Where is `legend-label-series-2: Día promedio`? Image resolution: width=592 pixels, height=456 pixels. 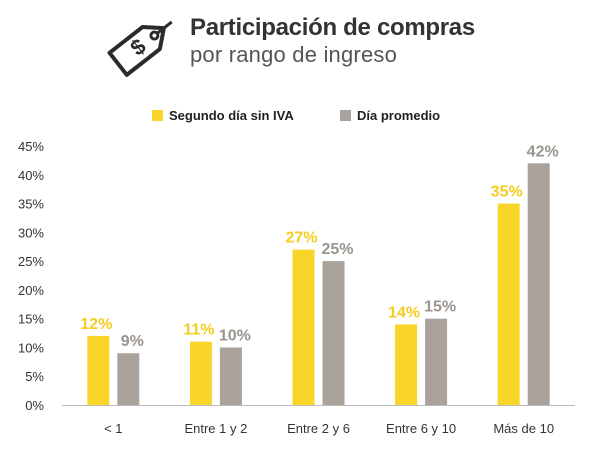
legend-label-series-2: Día promedio is located at coordinates (399, 115).